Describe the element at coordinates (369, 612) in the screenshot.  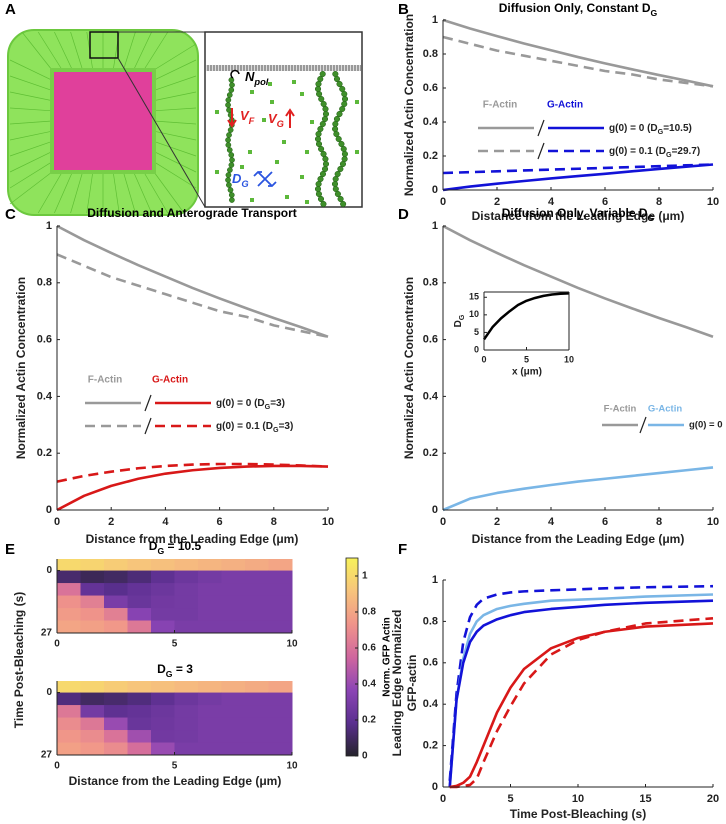
I see `colorbar-tick-label: 0.8` at that location.